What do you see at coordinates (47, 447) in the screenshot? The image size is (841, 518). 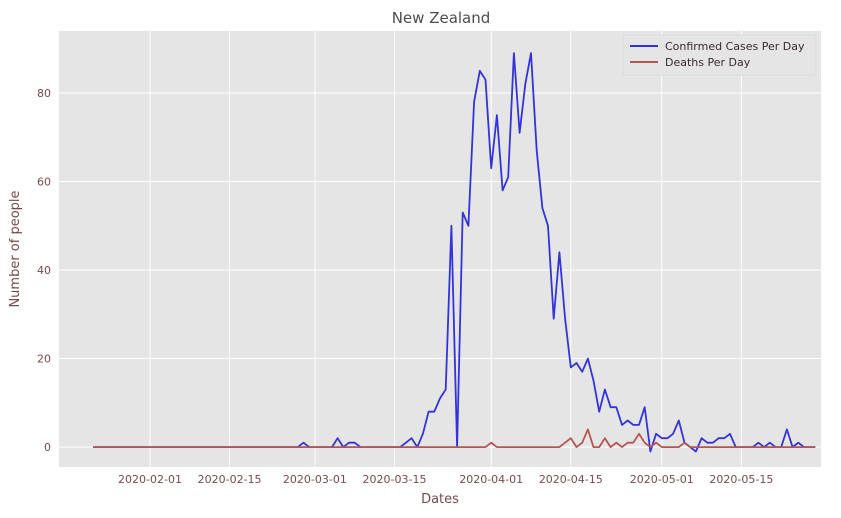 I see `y-tick-label: 0` at bounding box center [47, 447].